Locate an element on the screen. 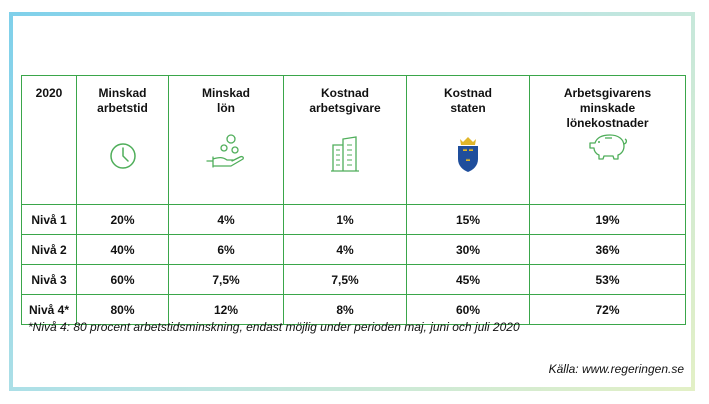 This screenshot has width=709, height=404. clock-icon is located at coordinates (122, 156).